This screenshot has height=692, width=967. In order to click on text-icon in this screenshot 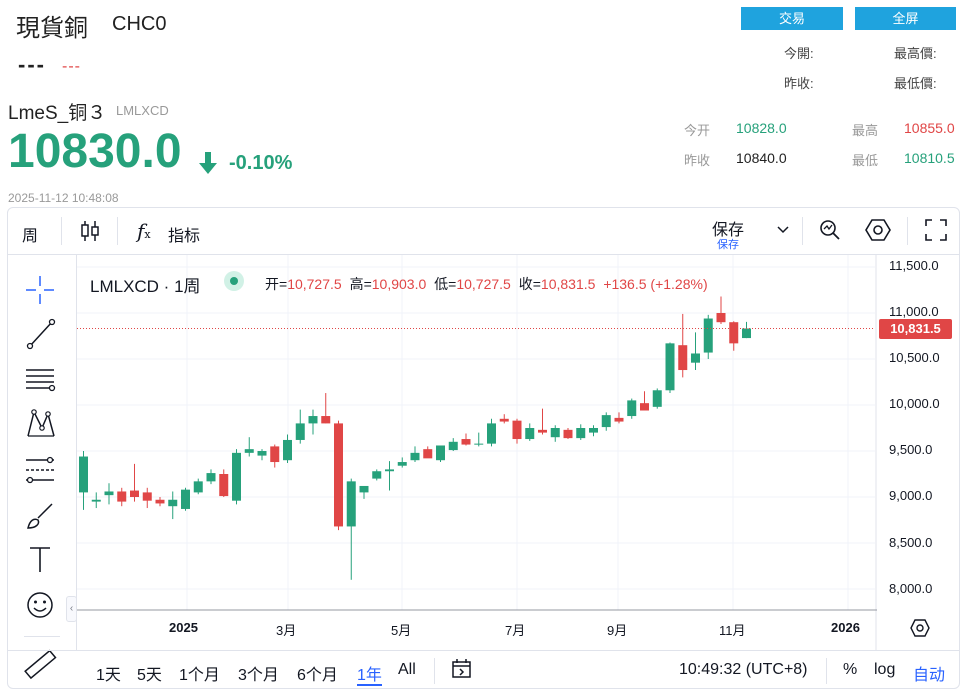, I will do `click(40, 560)`.